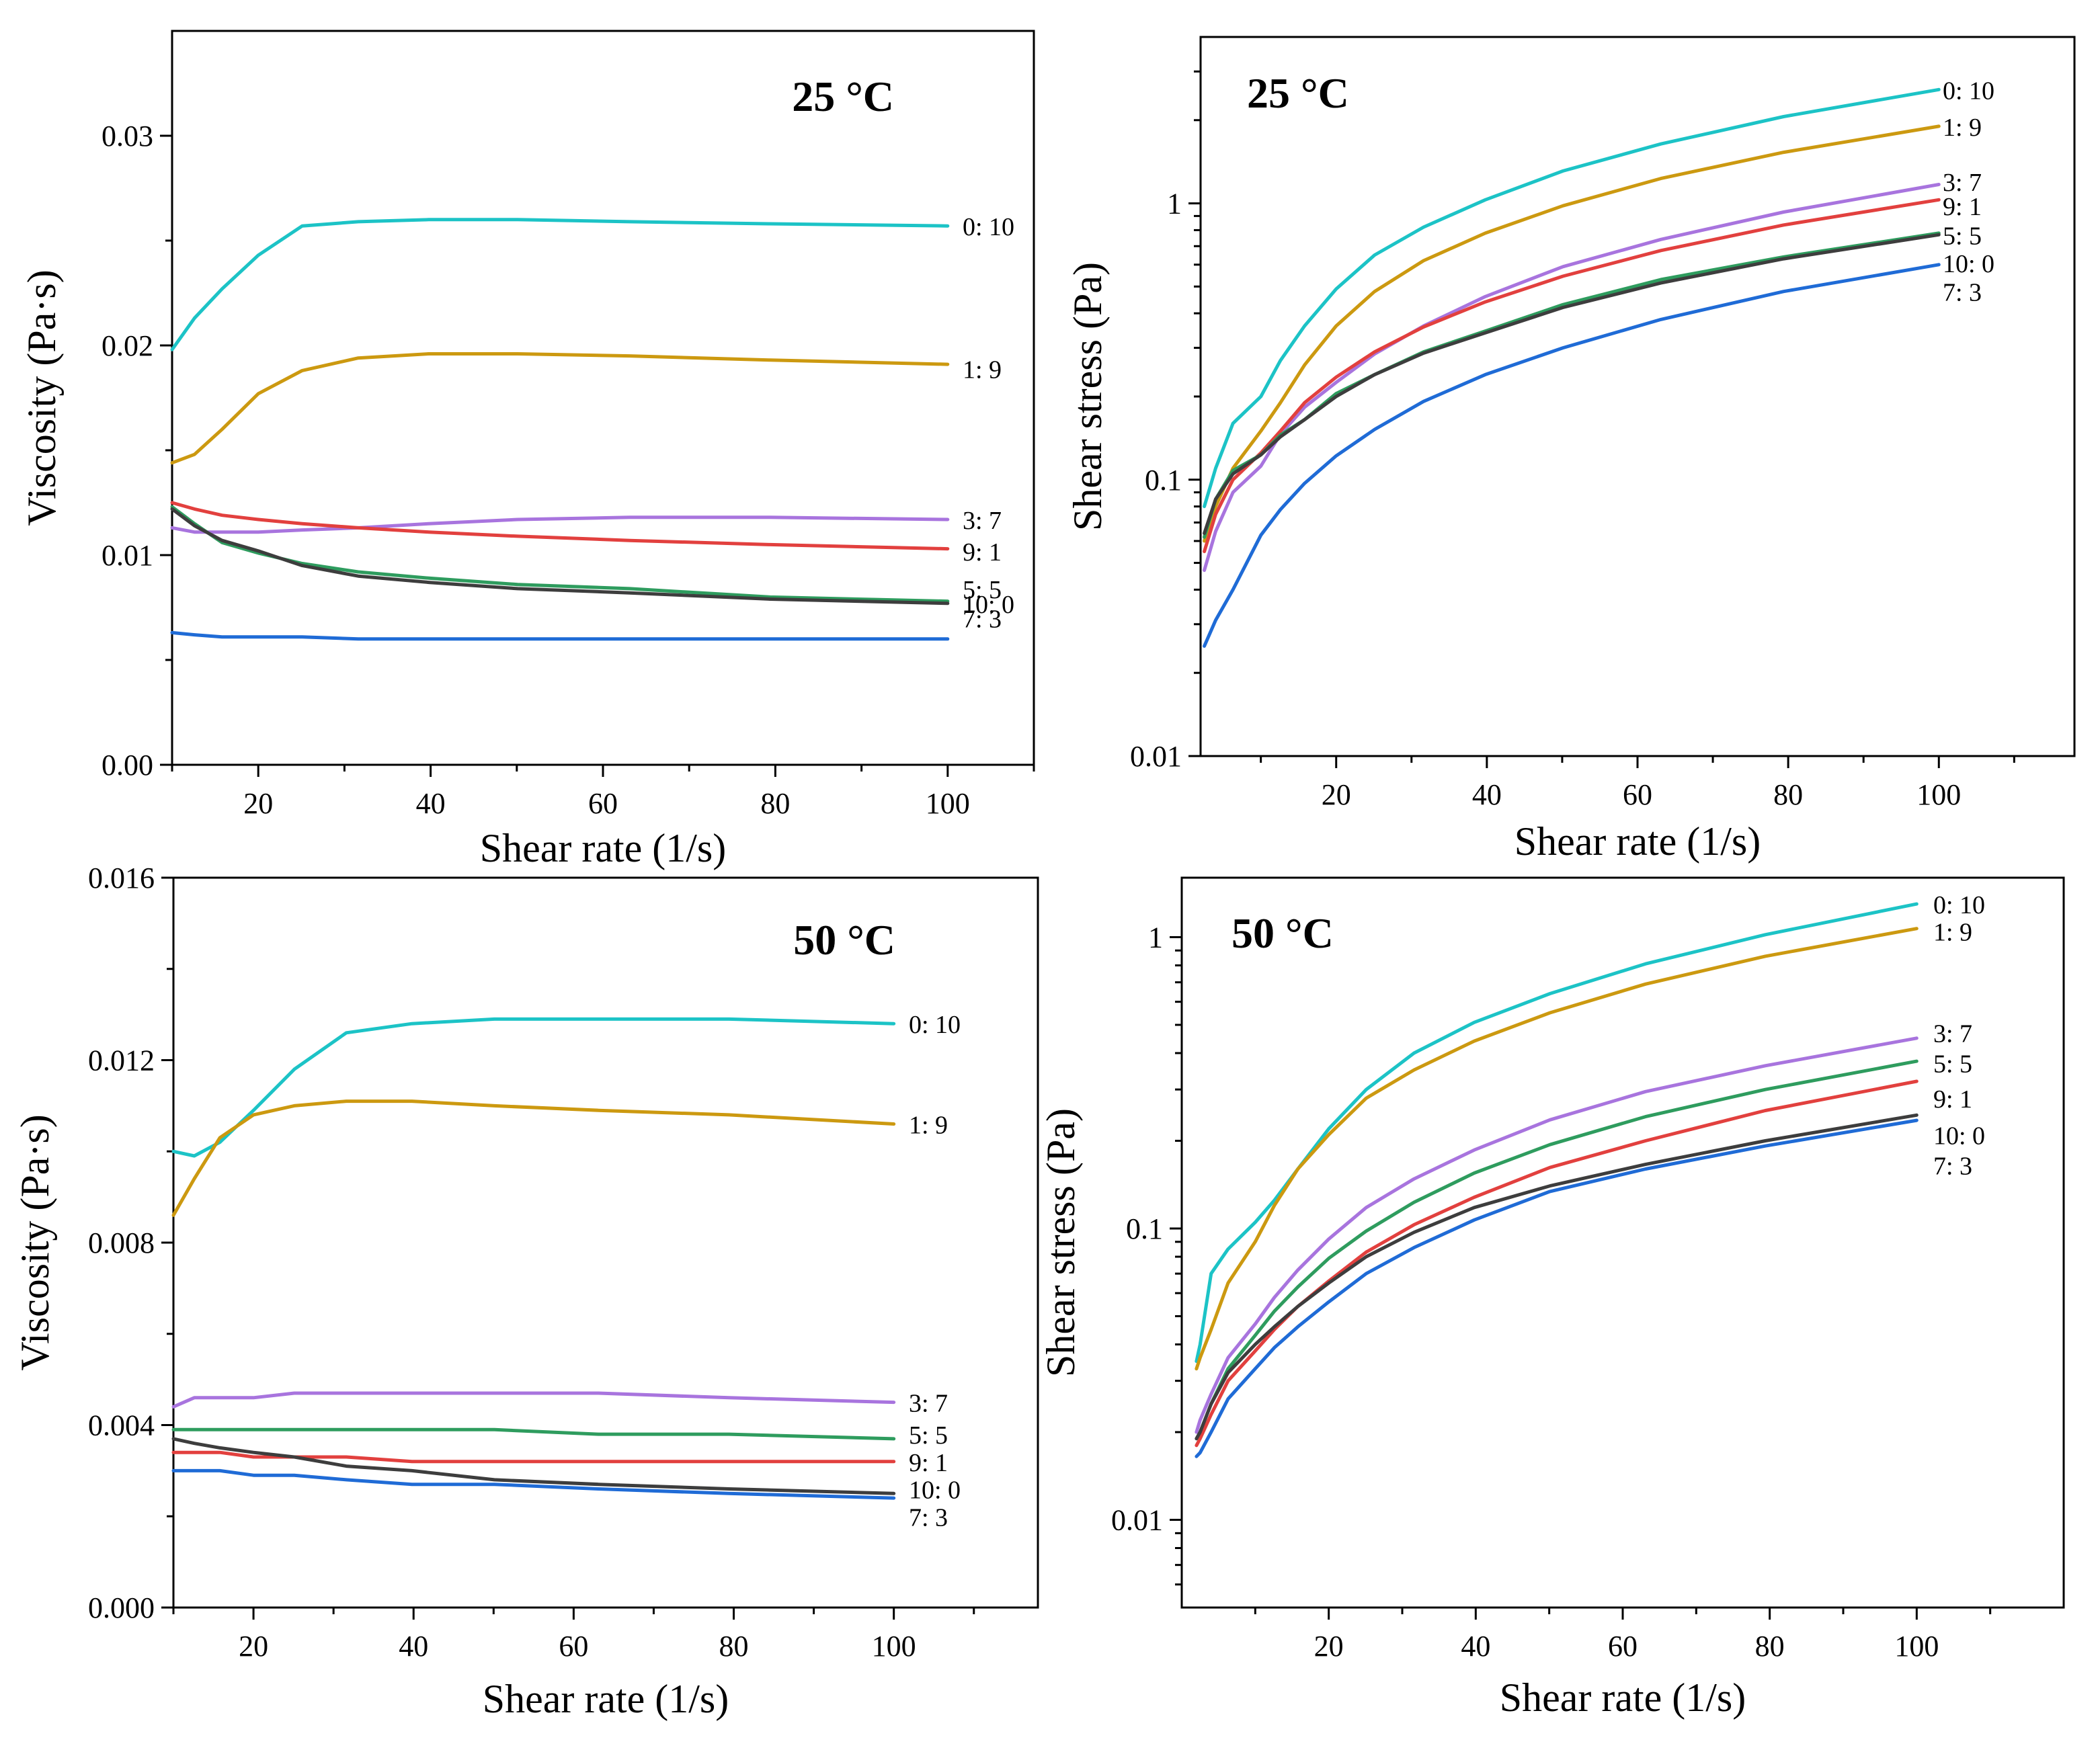 The width and height of the screenshot is (2100, 1750). What do you see at coordinates (121, 1425) in the screenshot?
I see `y-tick-label: 0.004` at bounding box center [121, 1425].